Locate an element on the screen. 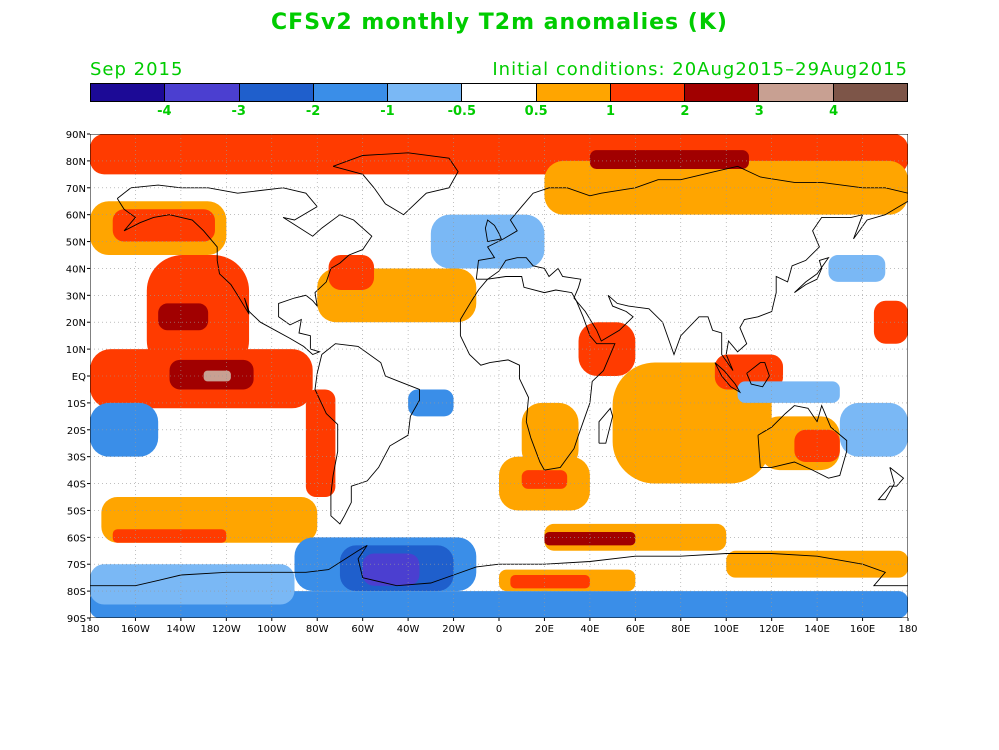 The height and width of the screenshot is (750, 999). colorbar-tick-label: -1 is located at coordinates (387, 111).